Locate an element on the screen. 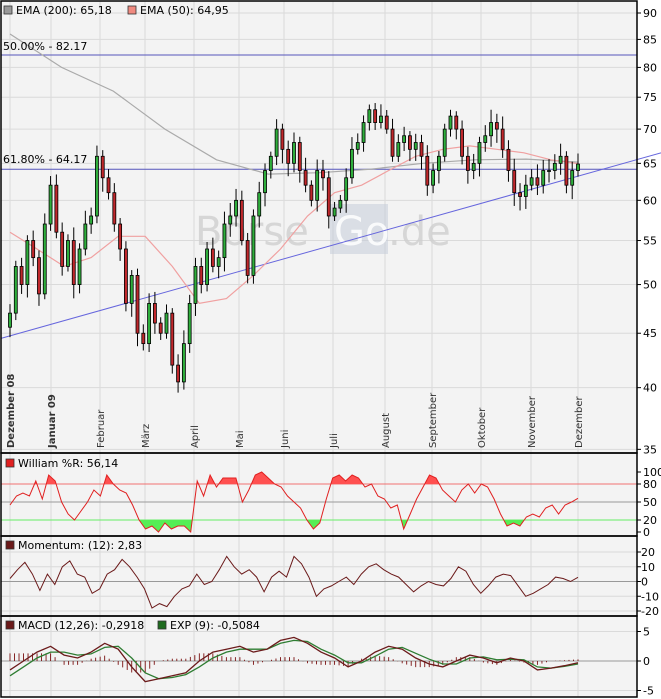  momentum-legend-swatch is located at coordinates (10, 545).